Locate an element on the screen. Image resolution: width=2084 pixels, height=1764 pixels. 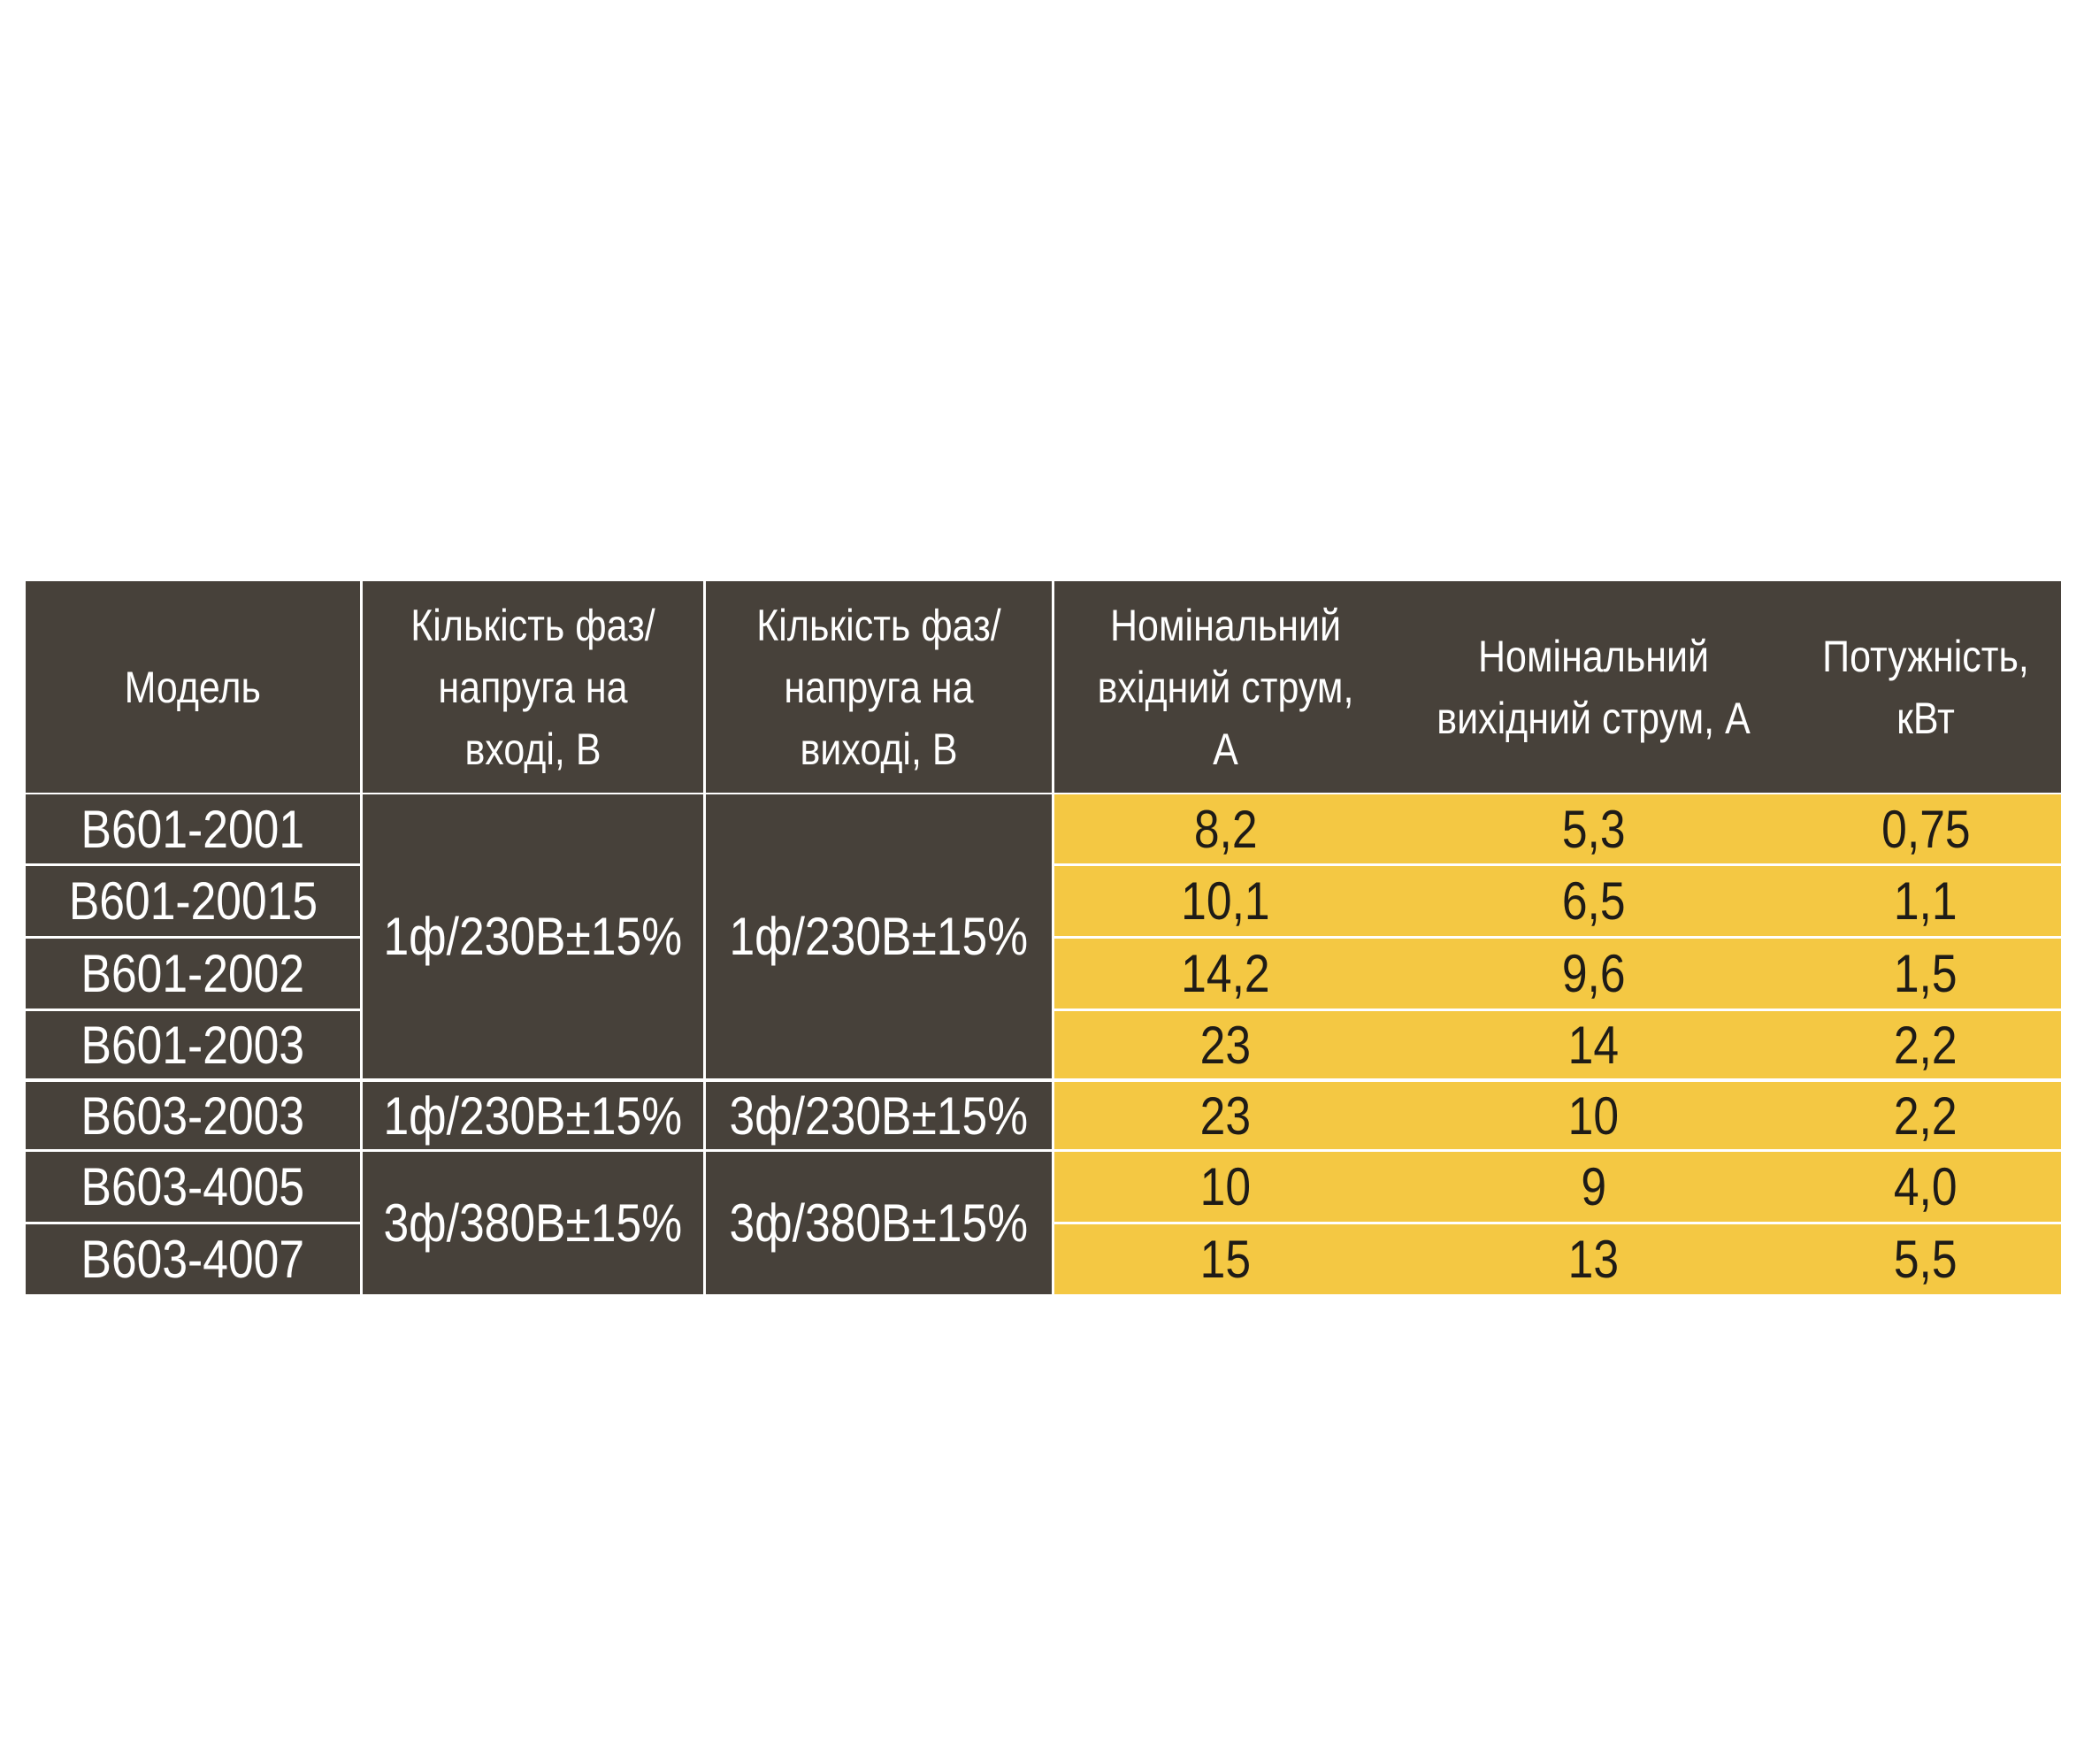
cell-text: В603-2003 is located at coordinates (193, 1115).